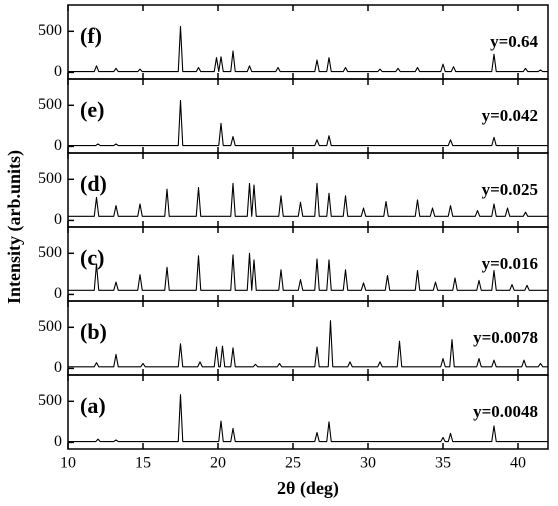 The height and width of the screenshot is (506, 558). Describe the element at coordinates (308, 488) in the screenshot. I see `x-axis-label: 2θ (deg)` at that location.